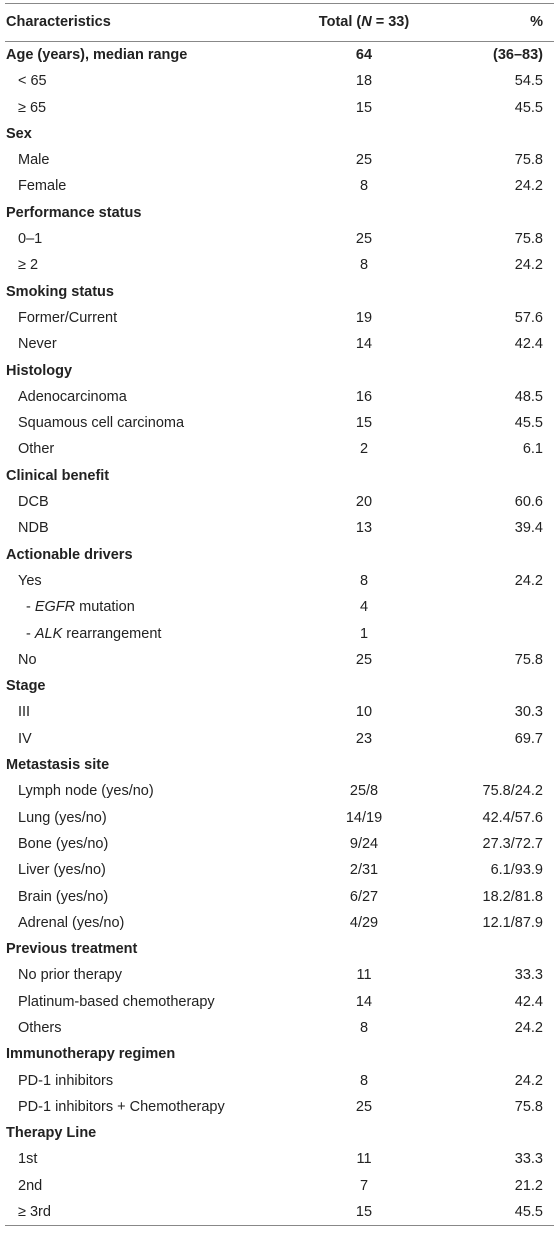  I want to click on row-total: 19, so click(364, 317).